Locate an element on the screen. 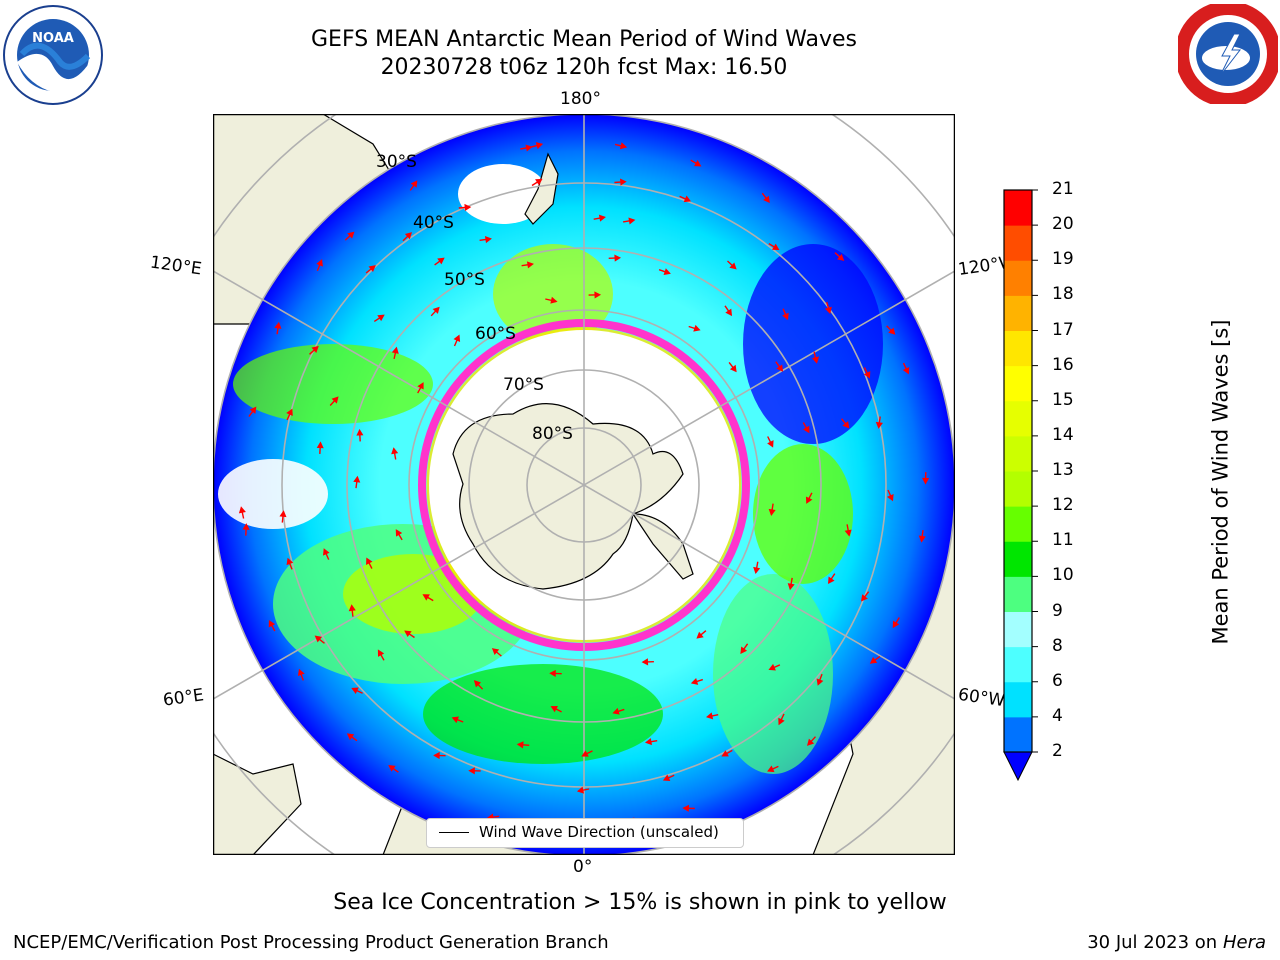 The image size is (1280, 960). lon-label-bottom: 0° is located at coordinates (583, 867).